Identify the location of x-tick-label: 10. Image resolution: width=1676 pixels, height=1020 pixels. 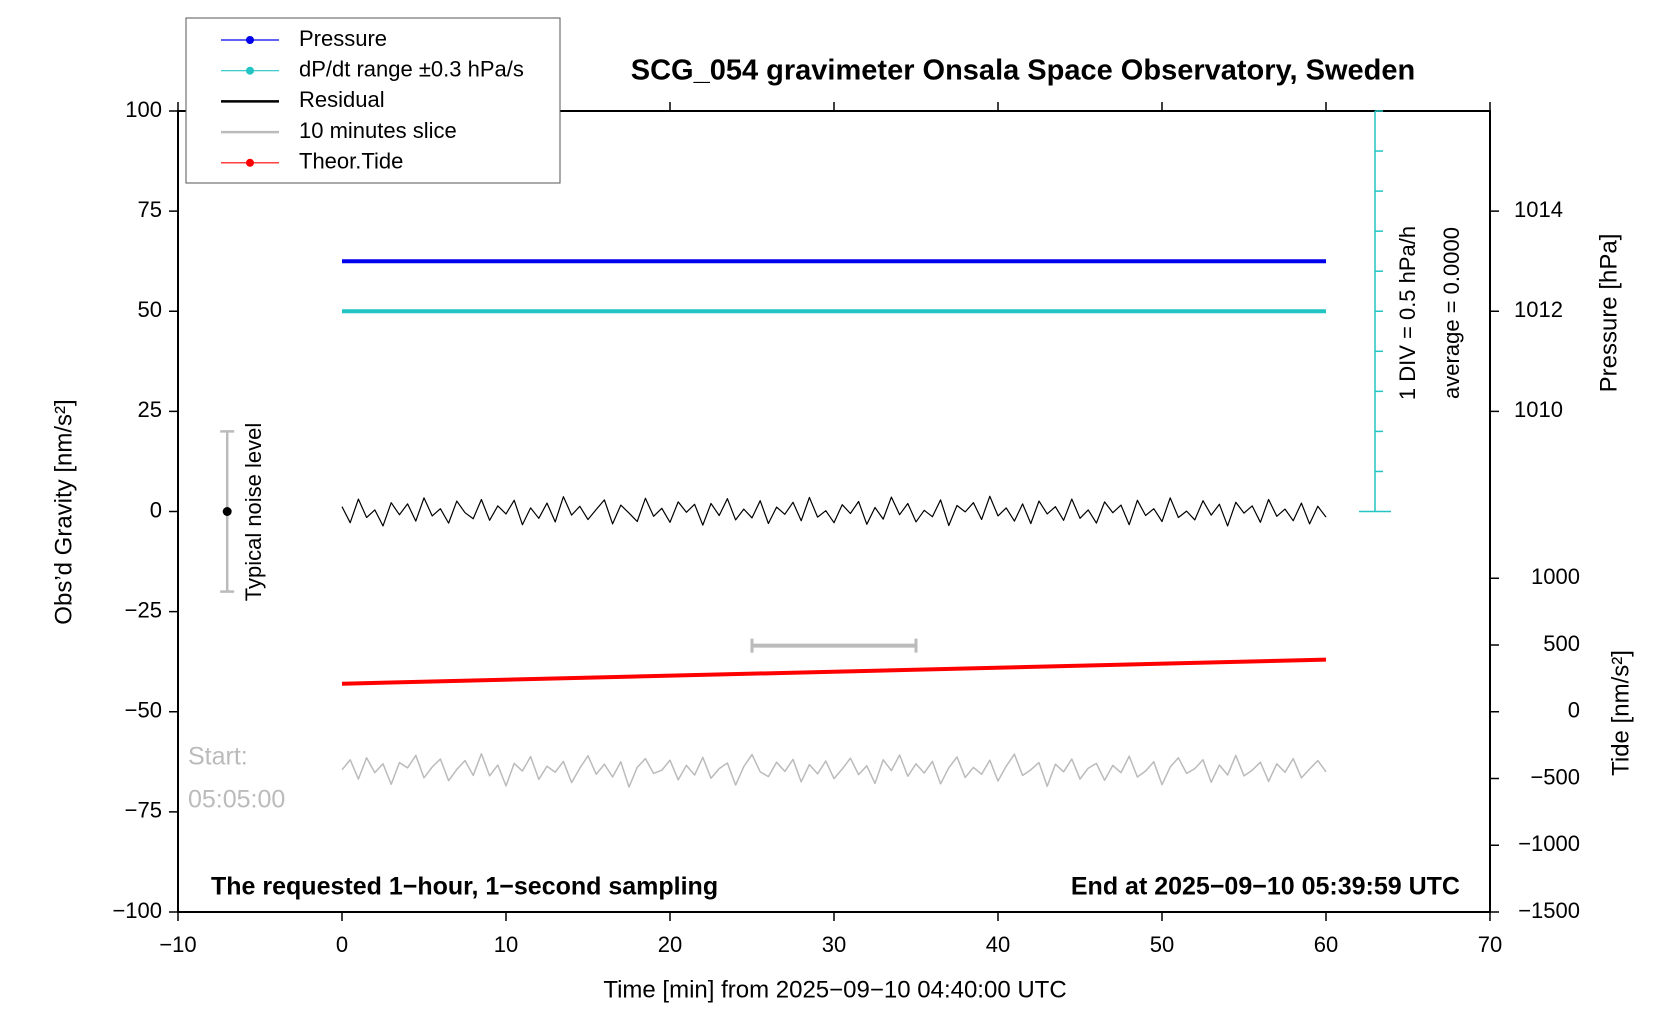
(506, 944).